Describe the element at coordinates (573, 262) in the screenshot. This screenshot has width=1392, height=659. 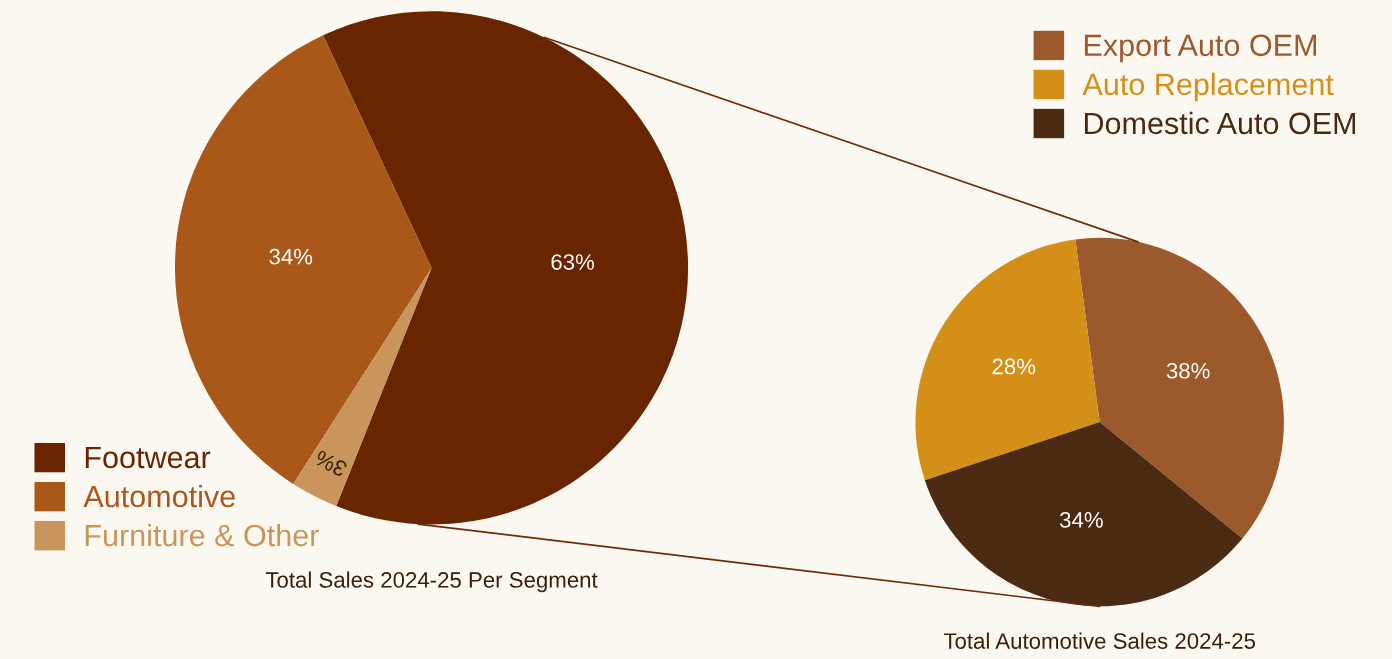
I see `data-label: 63%` at that location.